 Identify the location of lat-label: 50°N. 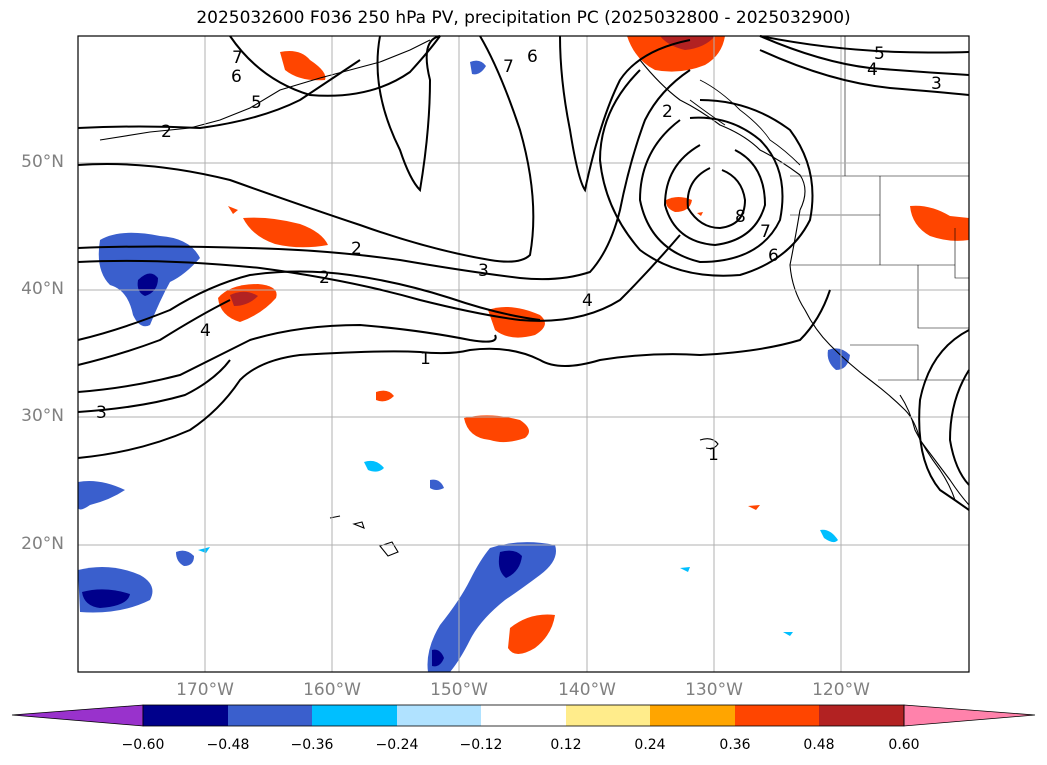
(42, 162).